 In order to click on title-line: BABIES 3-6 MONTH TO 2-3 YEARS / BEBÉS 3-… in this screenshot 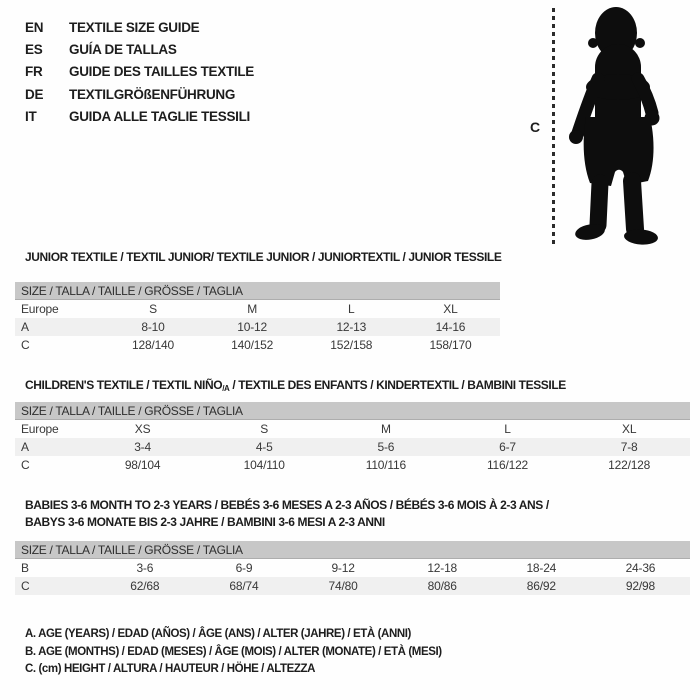, I will do `click(287, 505)`.